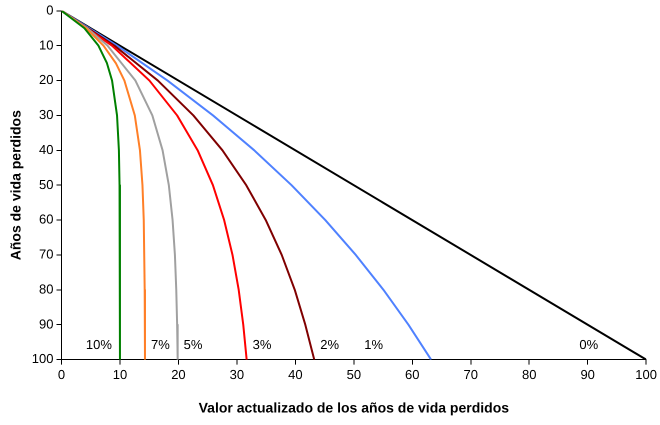  Describe the element at coordinates (295, 374) in the screenshot. I see `x-tick-label: 40` at that location.